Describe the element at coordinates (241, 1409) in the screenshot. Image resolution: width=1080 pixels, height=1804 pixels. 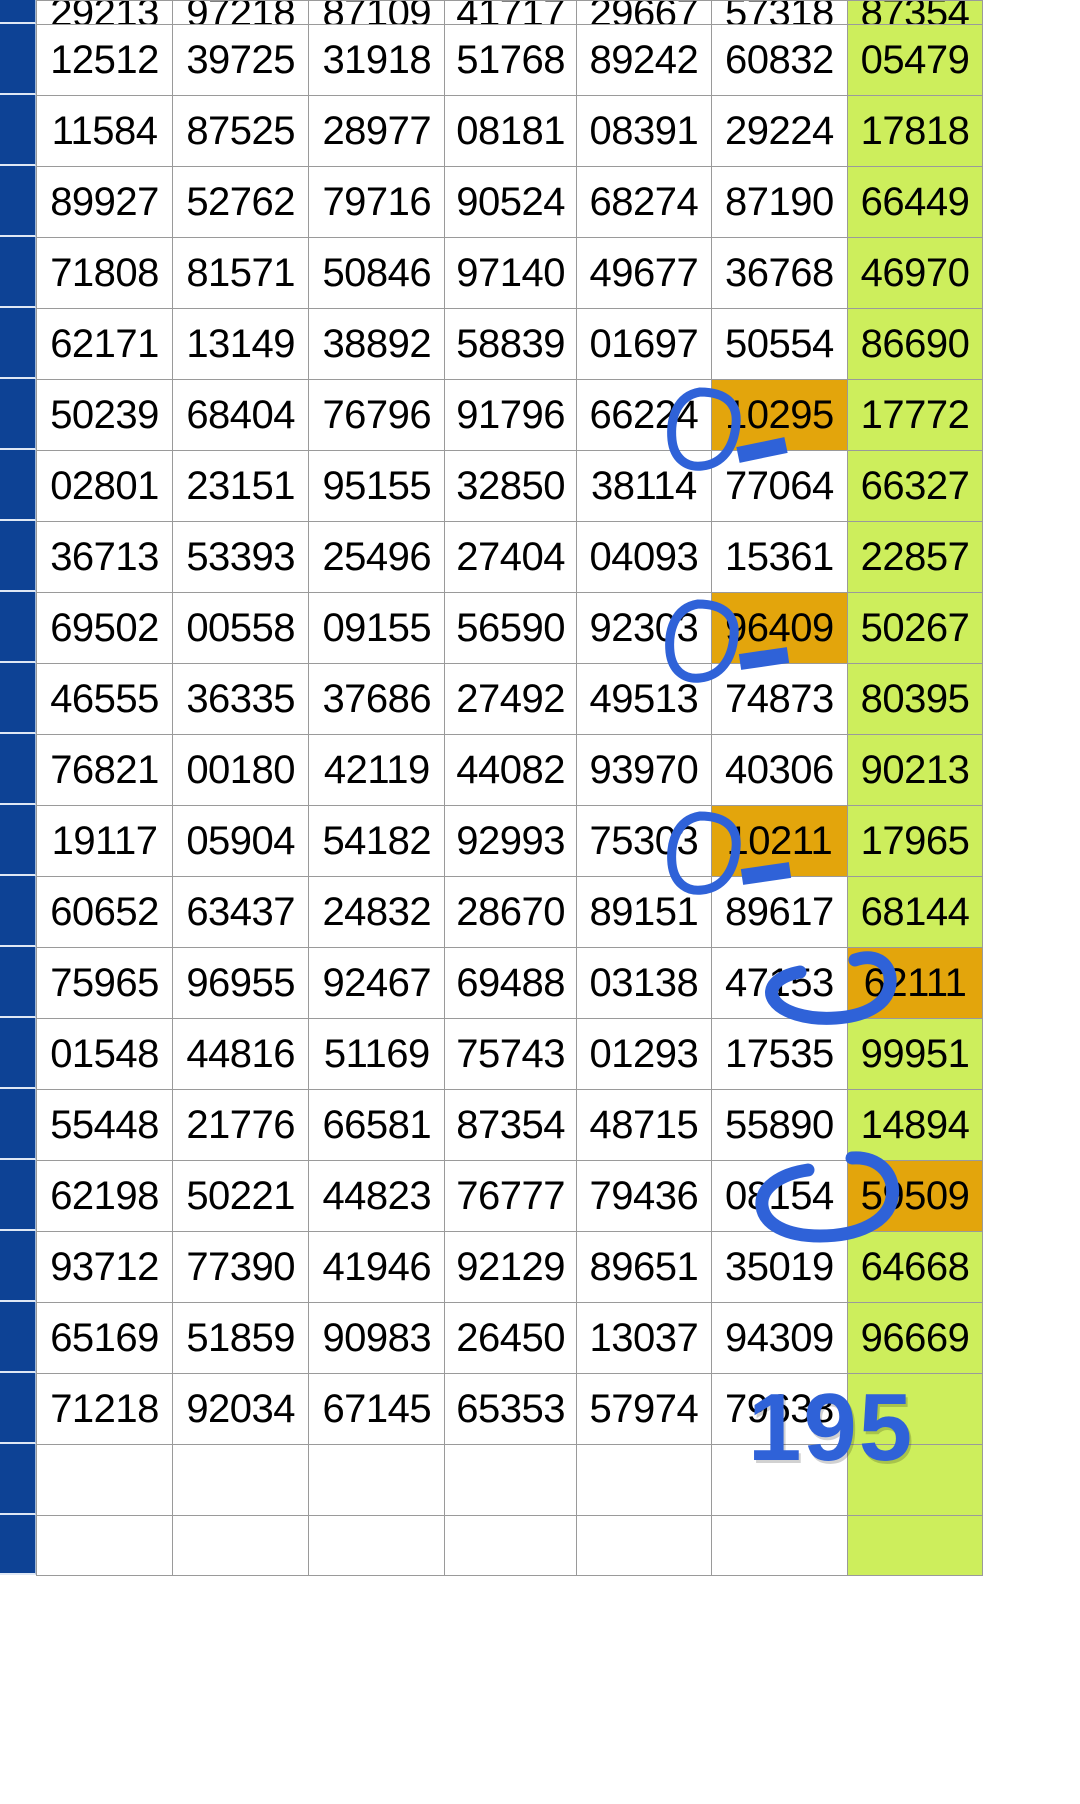
I see `grid-cell: 92034` at that location.